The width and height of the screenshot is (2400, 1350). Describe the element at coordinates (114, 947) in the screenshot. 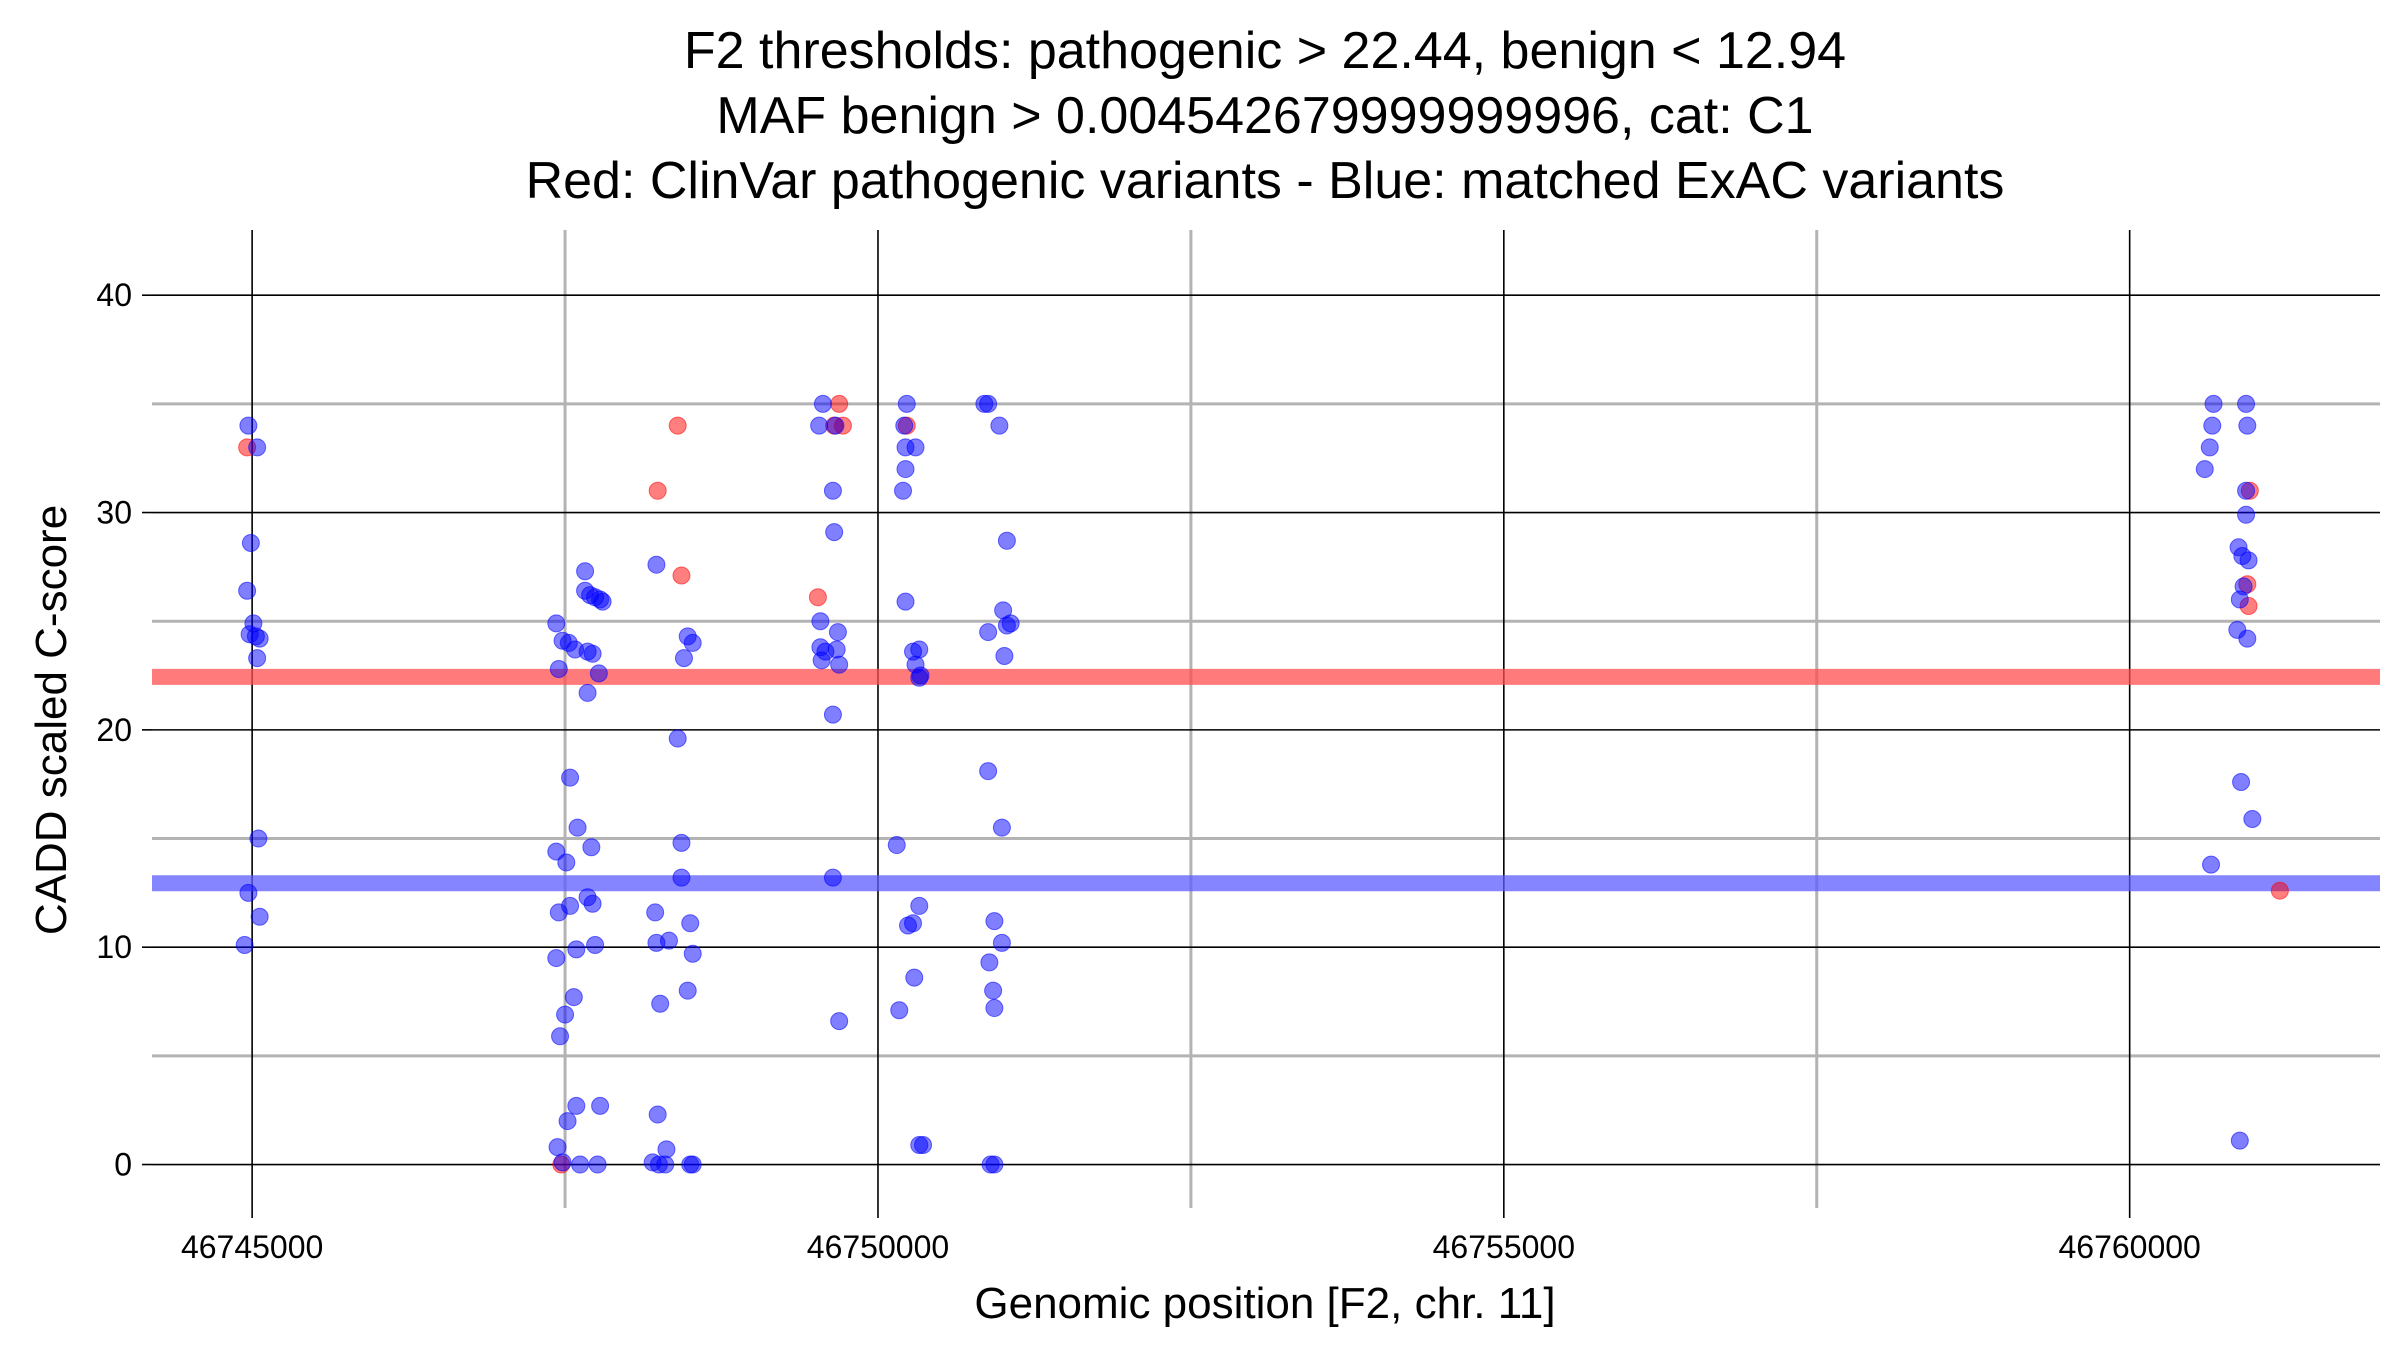

I see `y-tick-label: 10` at that location.